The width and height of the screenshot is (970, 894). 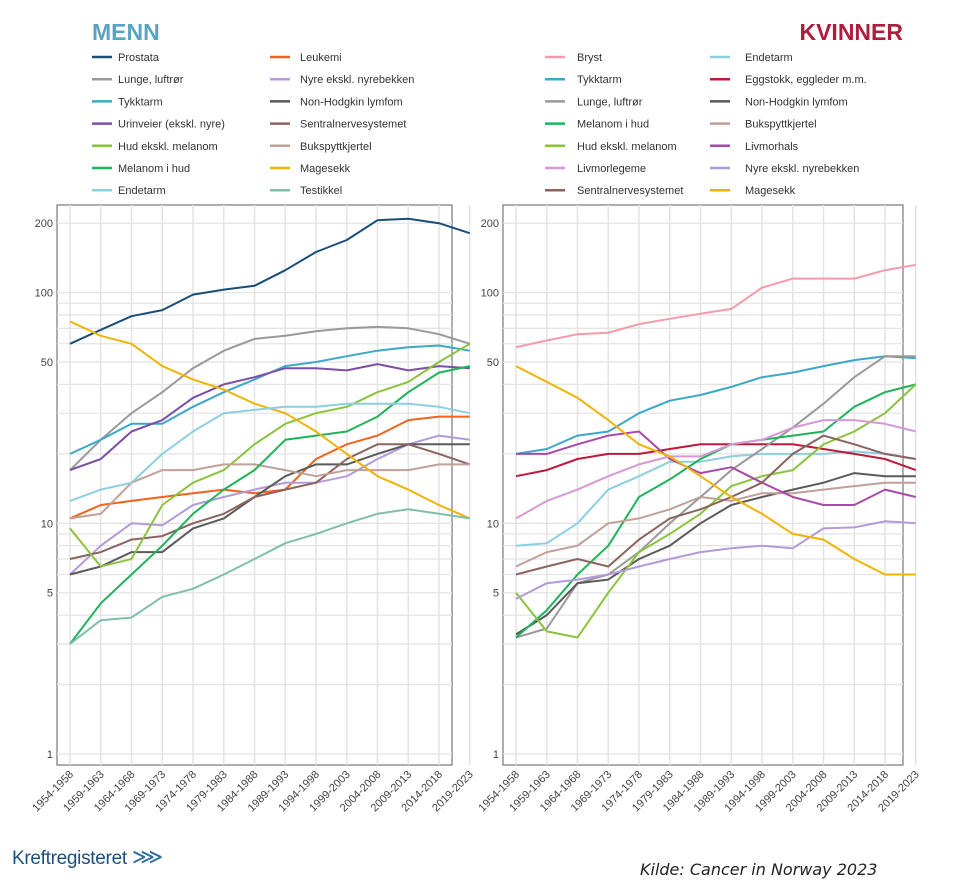 What do you see at coordinates (611, 169) in the screenshot?
I see `legend-label: Livmorlegeme` at bounding box center [611, 169].